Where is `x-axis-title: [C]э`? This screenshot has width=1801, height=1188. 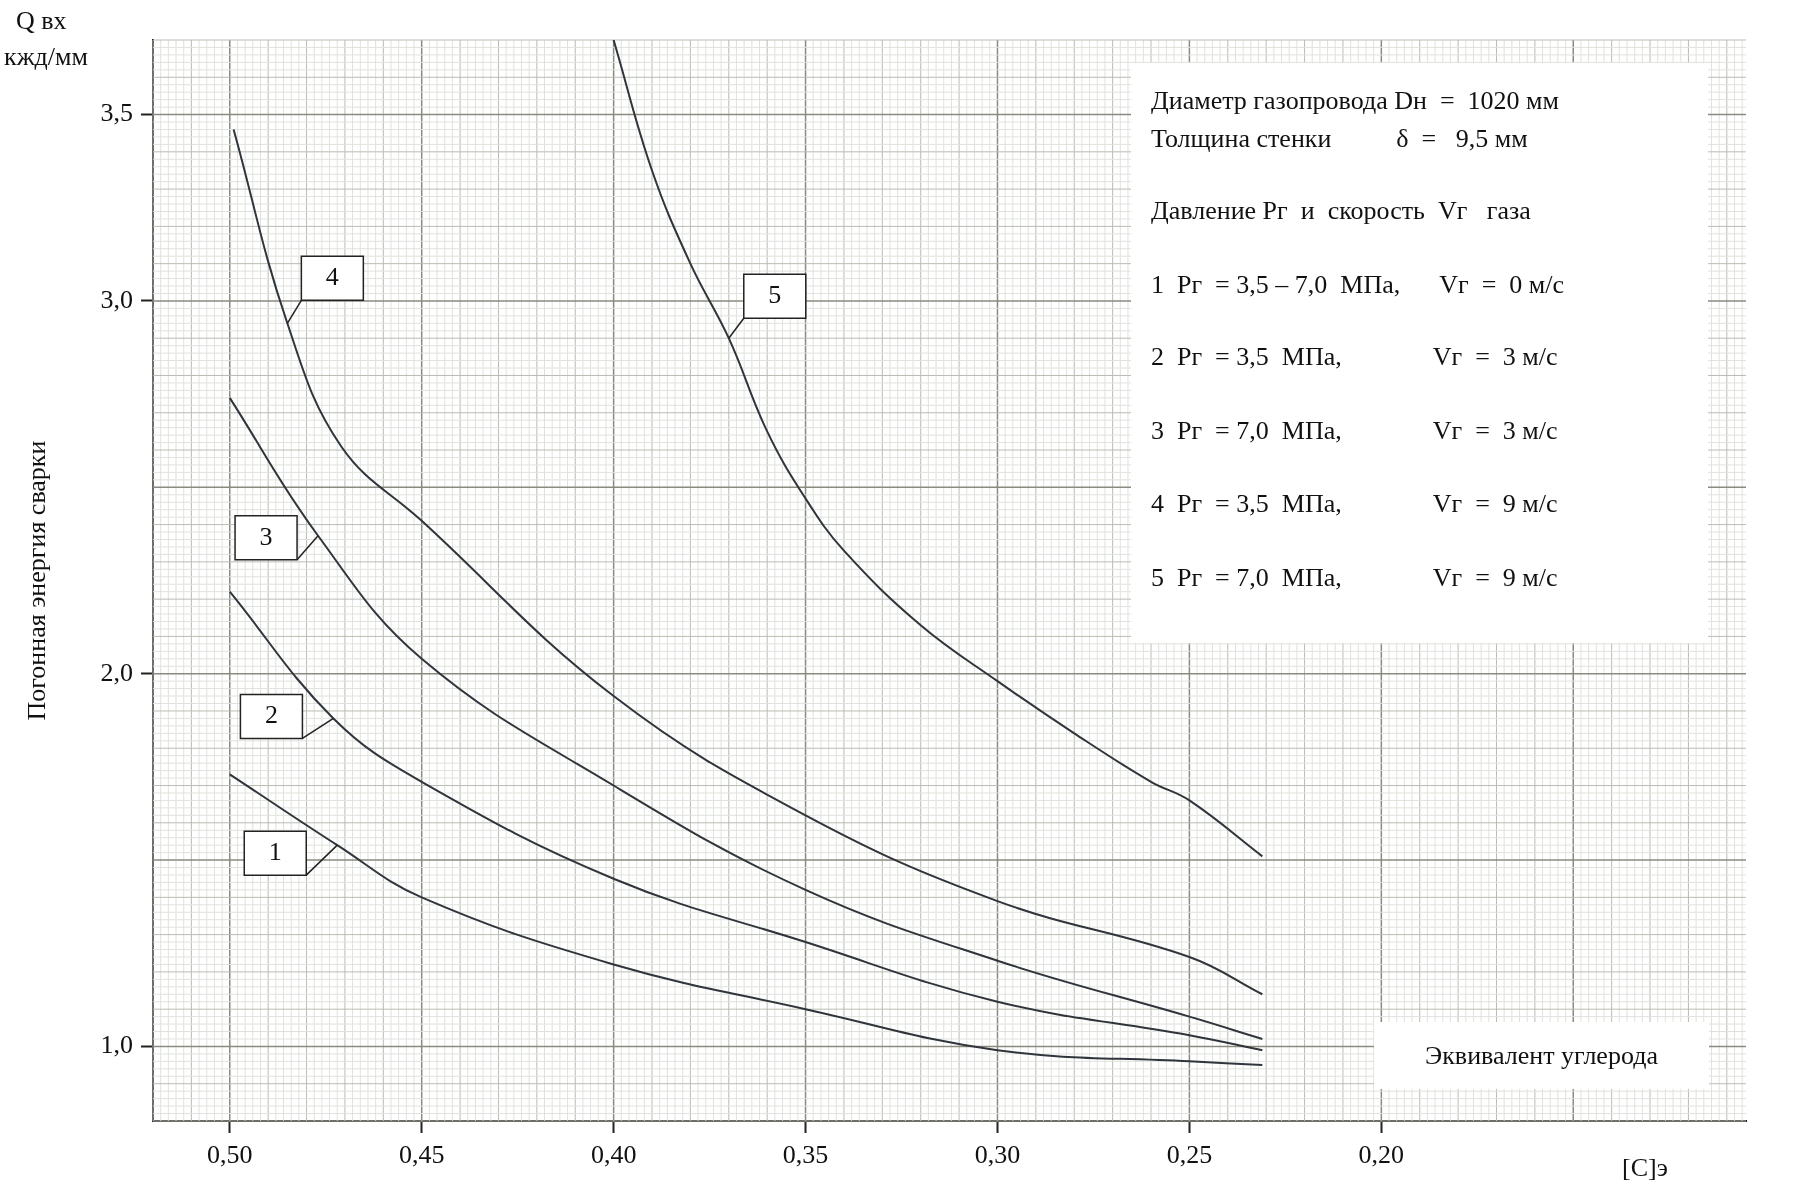 x-axis-title: [C]э is located at coordinates (1645, 1167).